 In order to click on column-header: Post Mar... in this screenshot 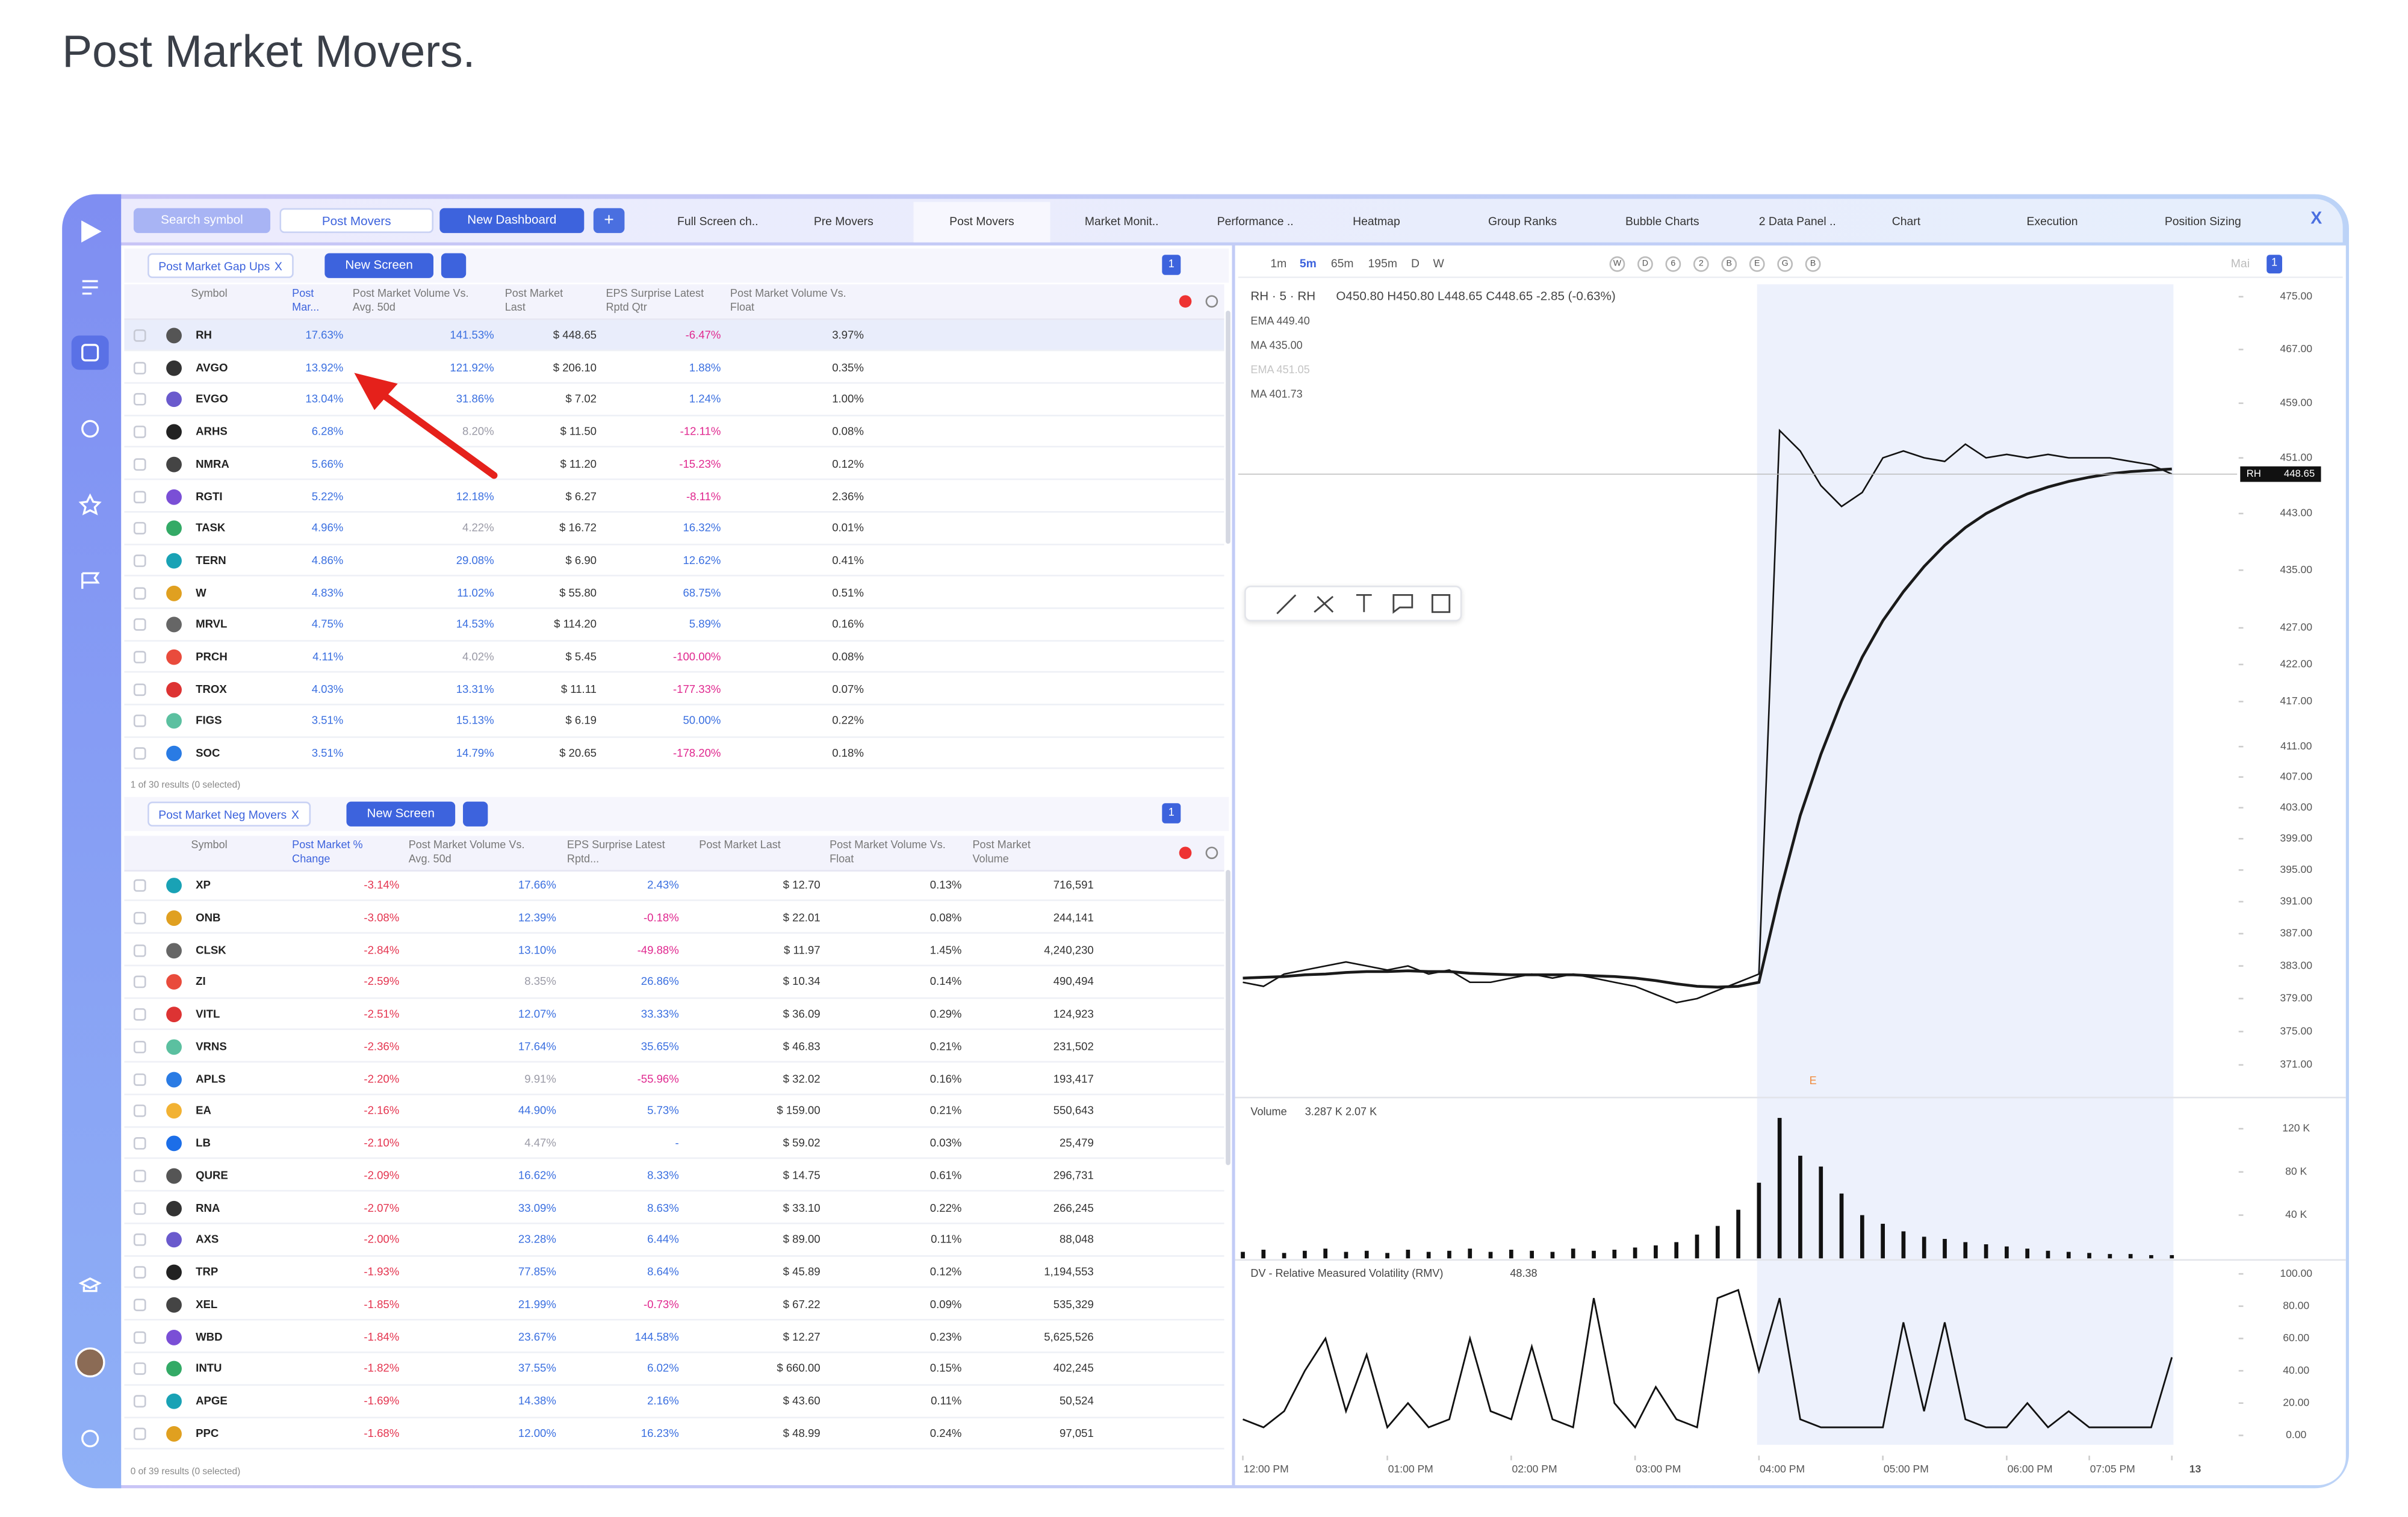, I will do `click(306, 301)`.